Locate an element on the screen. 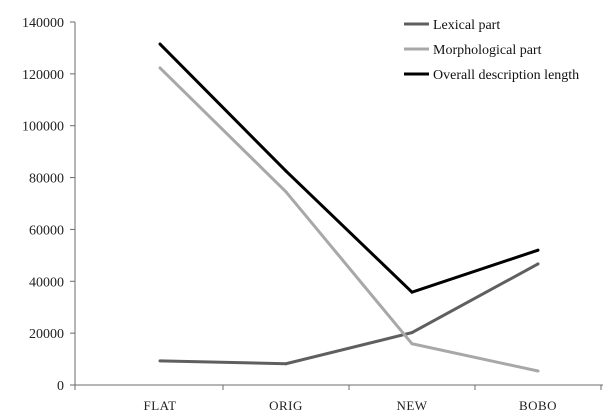 Image resolution: width=603 pixels, height=414 pixels. y-tick-label: 80000 is located at coordinates (46, 179).